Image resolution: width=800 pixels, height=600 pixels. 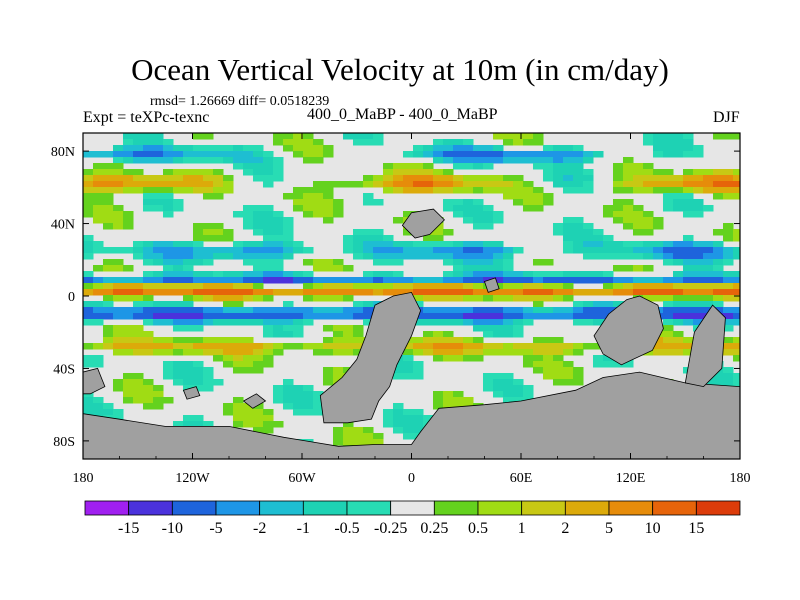 I want to click on colorbar-label: -0.5, so click(x=346, y=528).